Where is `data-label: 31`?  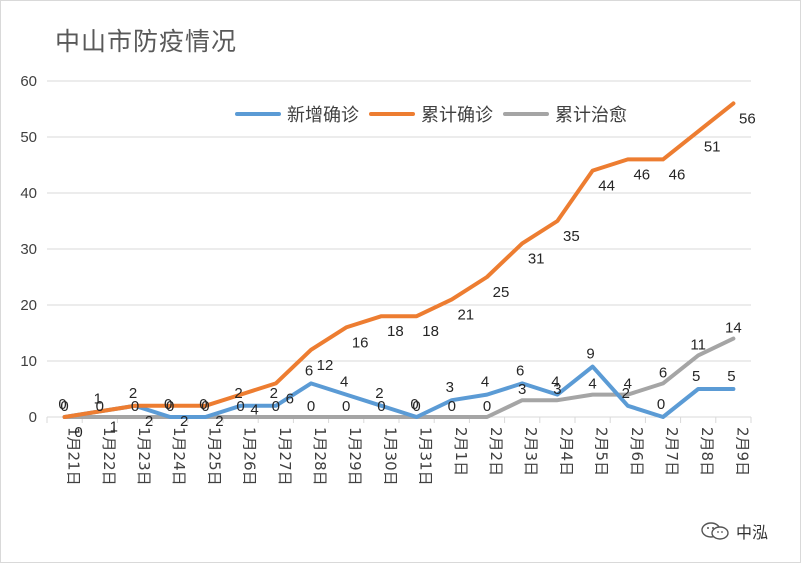
data-label: 31 is located at coordinates (536, 258).